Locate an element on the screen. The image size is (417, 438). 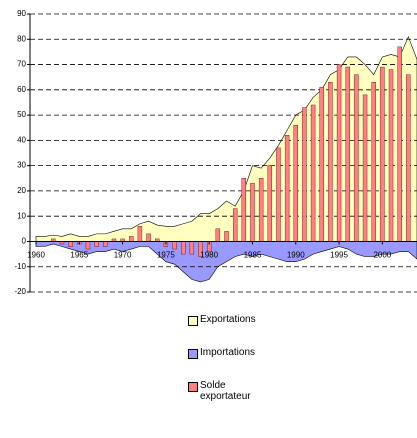
legend-label: Exportations is located at coordinates (228, 319).